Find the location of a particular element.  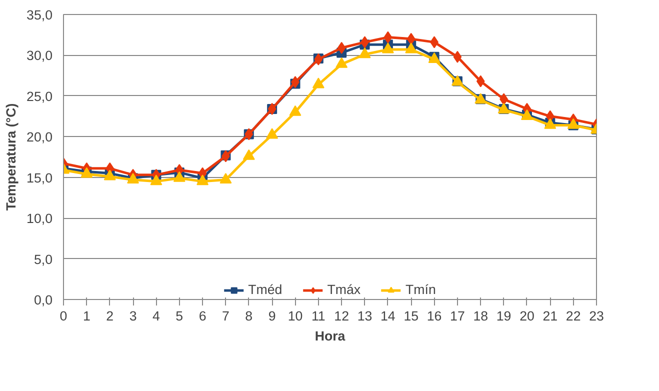

x-tick-label: 8 is located at coordinates (249, 316).